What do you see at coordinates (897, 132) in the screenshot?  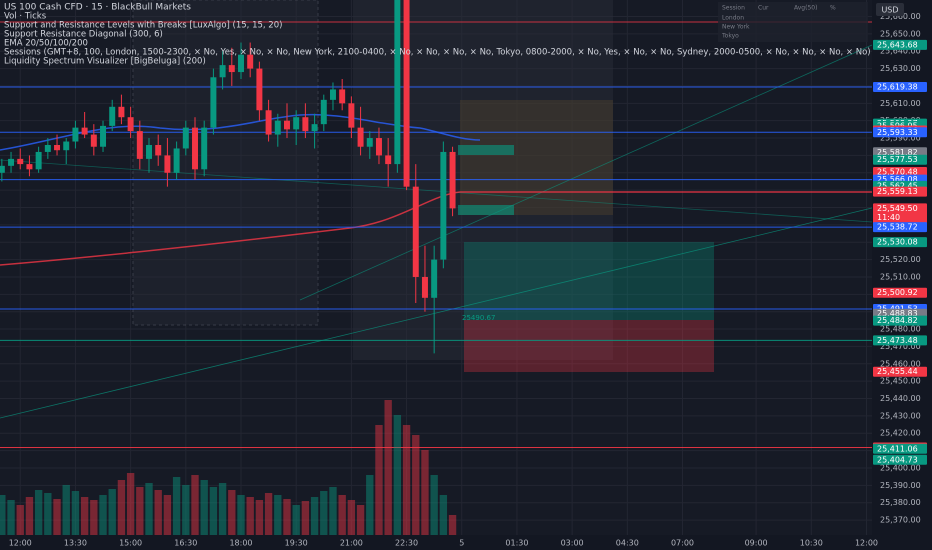 I see `price-tag-label: 25,593.33` at bounding box center [897, 132].